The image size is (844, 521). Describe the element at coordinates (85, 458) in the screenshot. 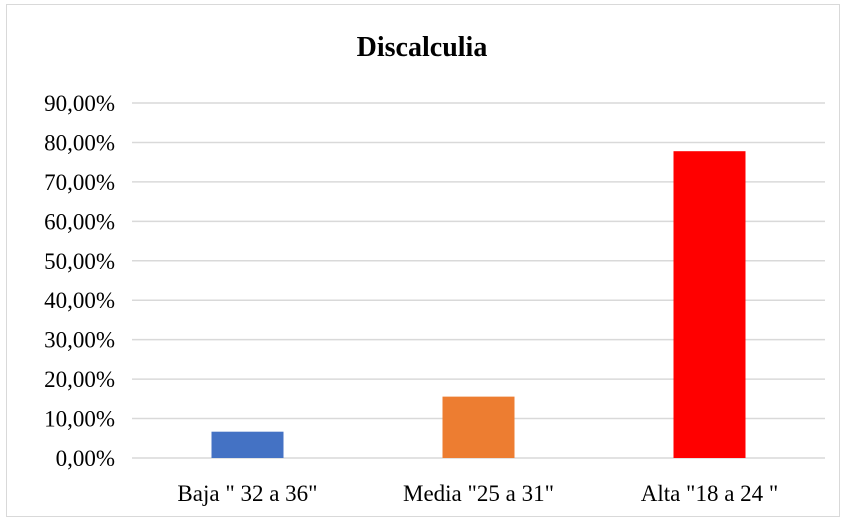

I see `y-tick-label: 0,00%` at that location.